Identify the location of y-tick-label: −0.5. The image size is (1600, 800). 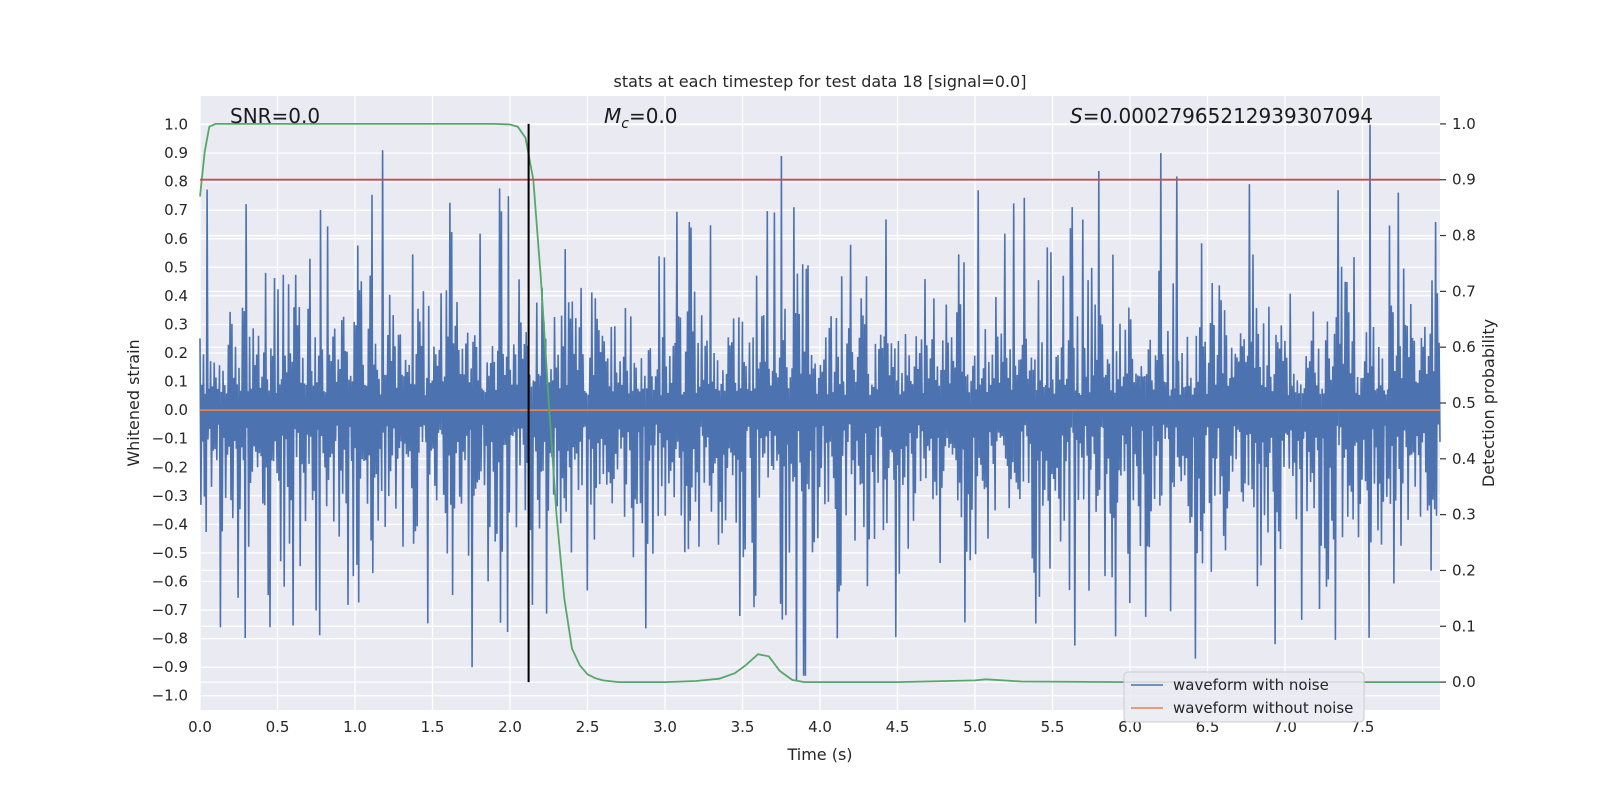
(170, 553).